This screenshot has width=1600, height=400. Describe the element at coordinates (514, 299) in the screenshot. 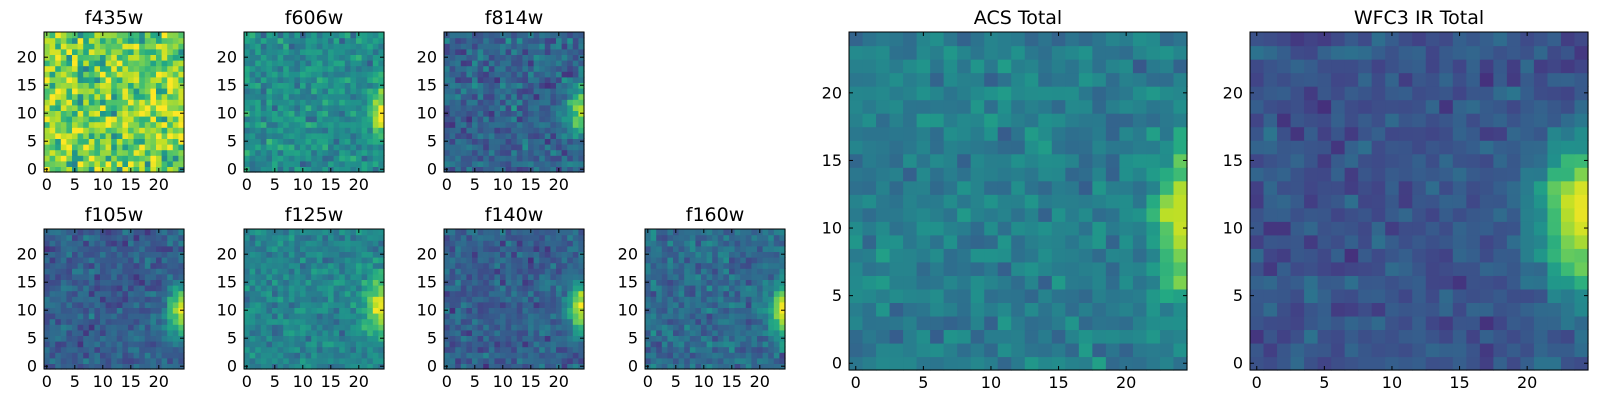

I see `heatmap-cells` at that location.